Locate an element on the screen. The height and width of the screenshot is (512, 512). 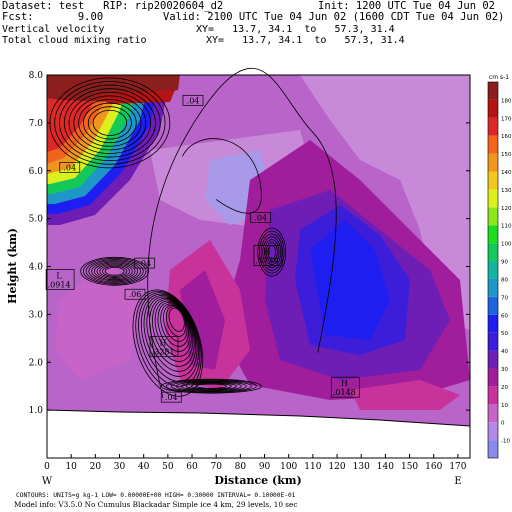
x-tick-label: 80 is located at coordinates (241, 467).